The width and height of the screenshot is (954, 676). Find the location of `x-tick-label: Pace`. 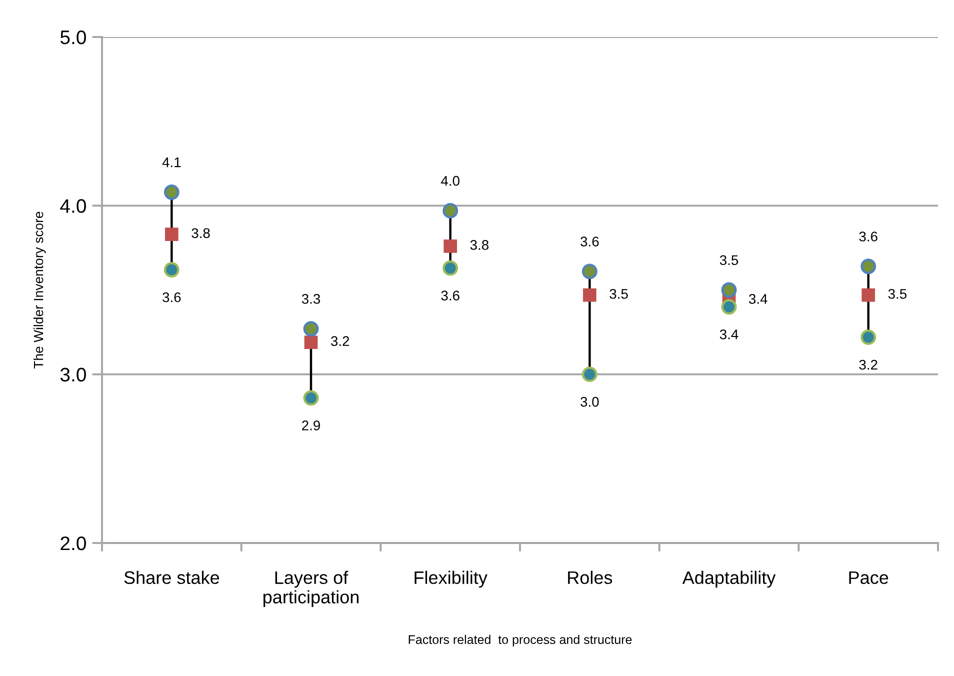

x-tick-label: Pace is located at coordinates (868, 577).